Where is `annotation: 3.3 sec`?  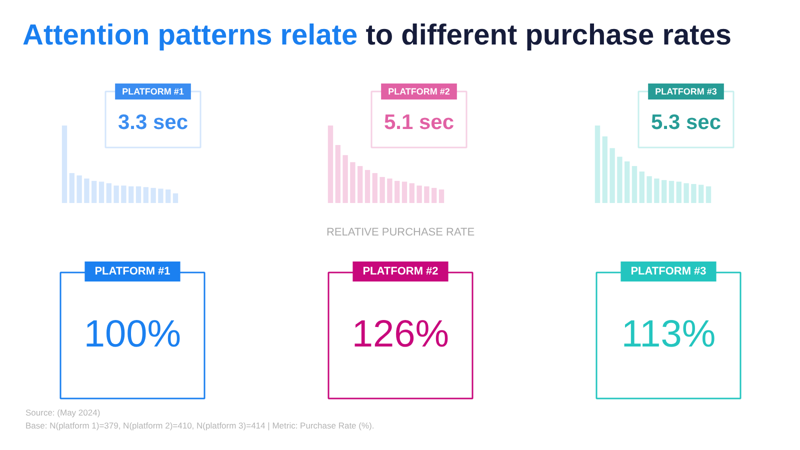
annotation: 3.3 sec is located at coordinates (153, 122).